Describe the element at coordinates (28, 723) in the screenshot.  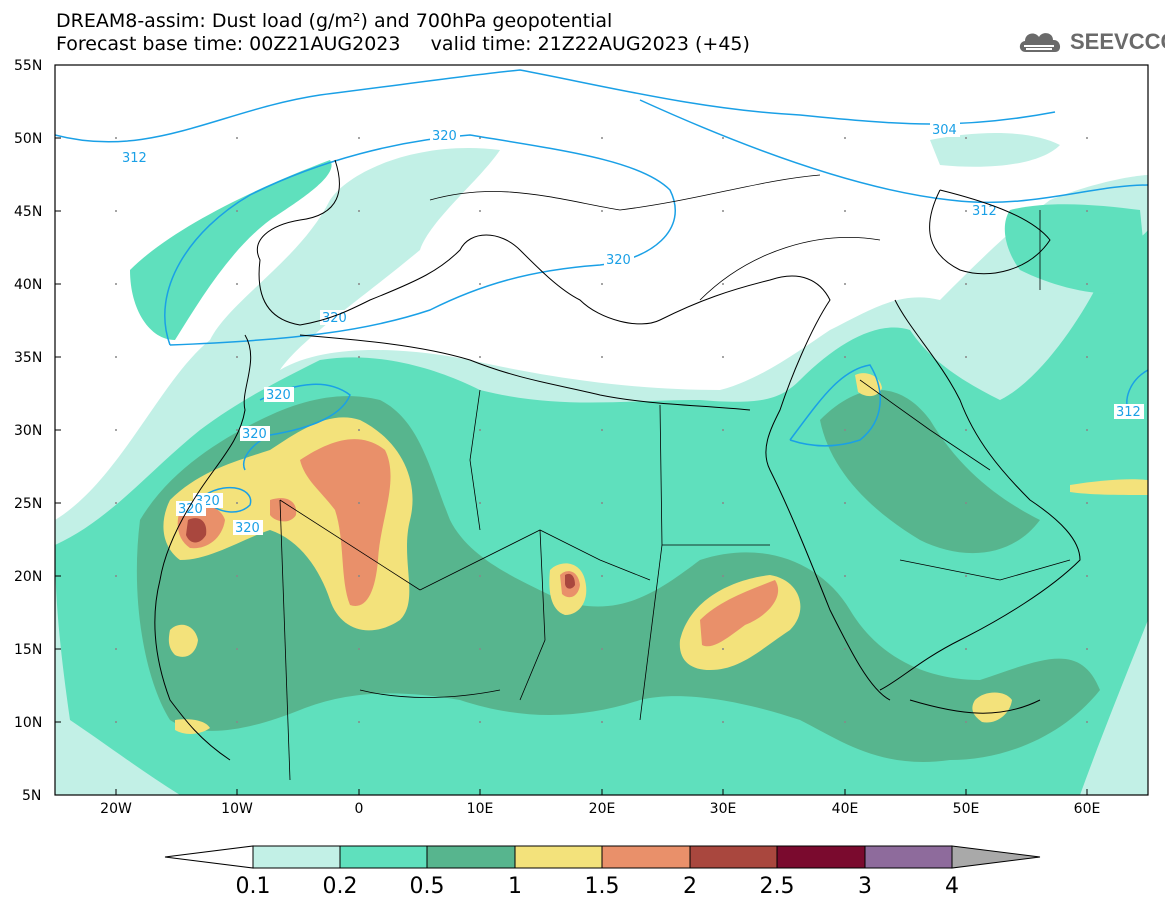
I see `lat-label: 10N` at that location.